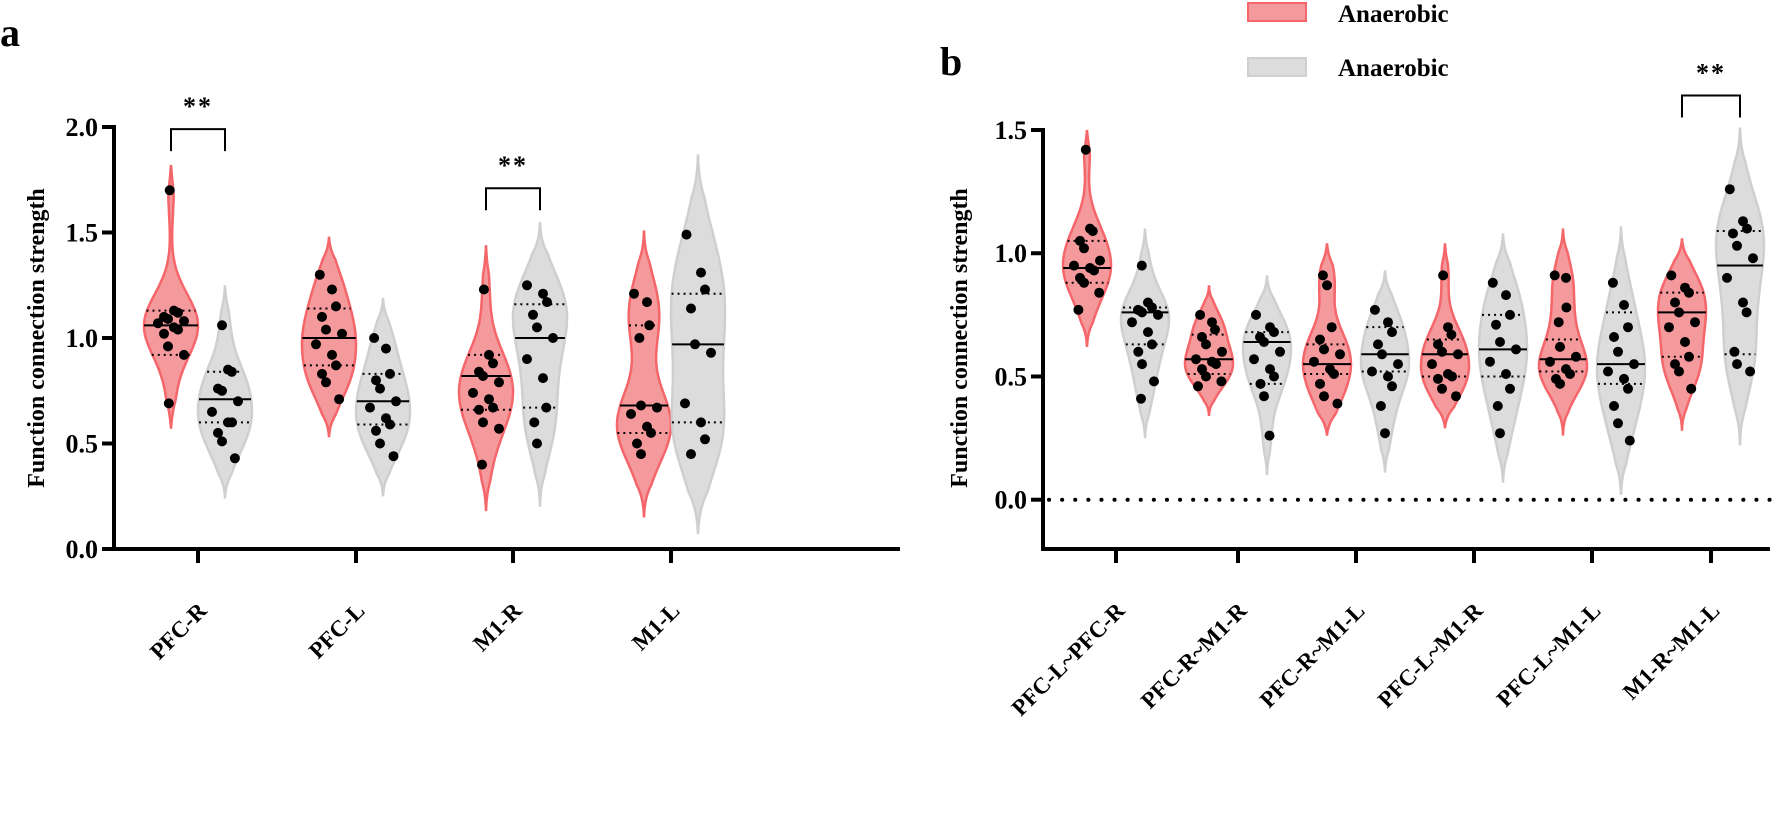 This screenshot has height=815, width=1776. What do you see at coordinates (1430, 655) in the screenshot?
I see `x-category-label: PFC-L~M1-R` at bounding box center [1430, 655].